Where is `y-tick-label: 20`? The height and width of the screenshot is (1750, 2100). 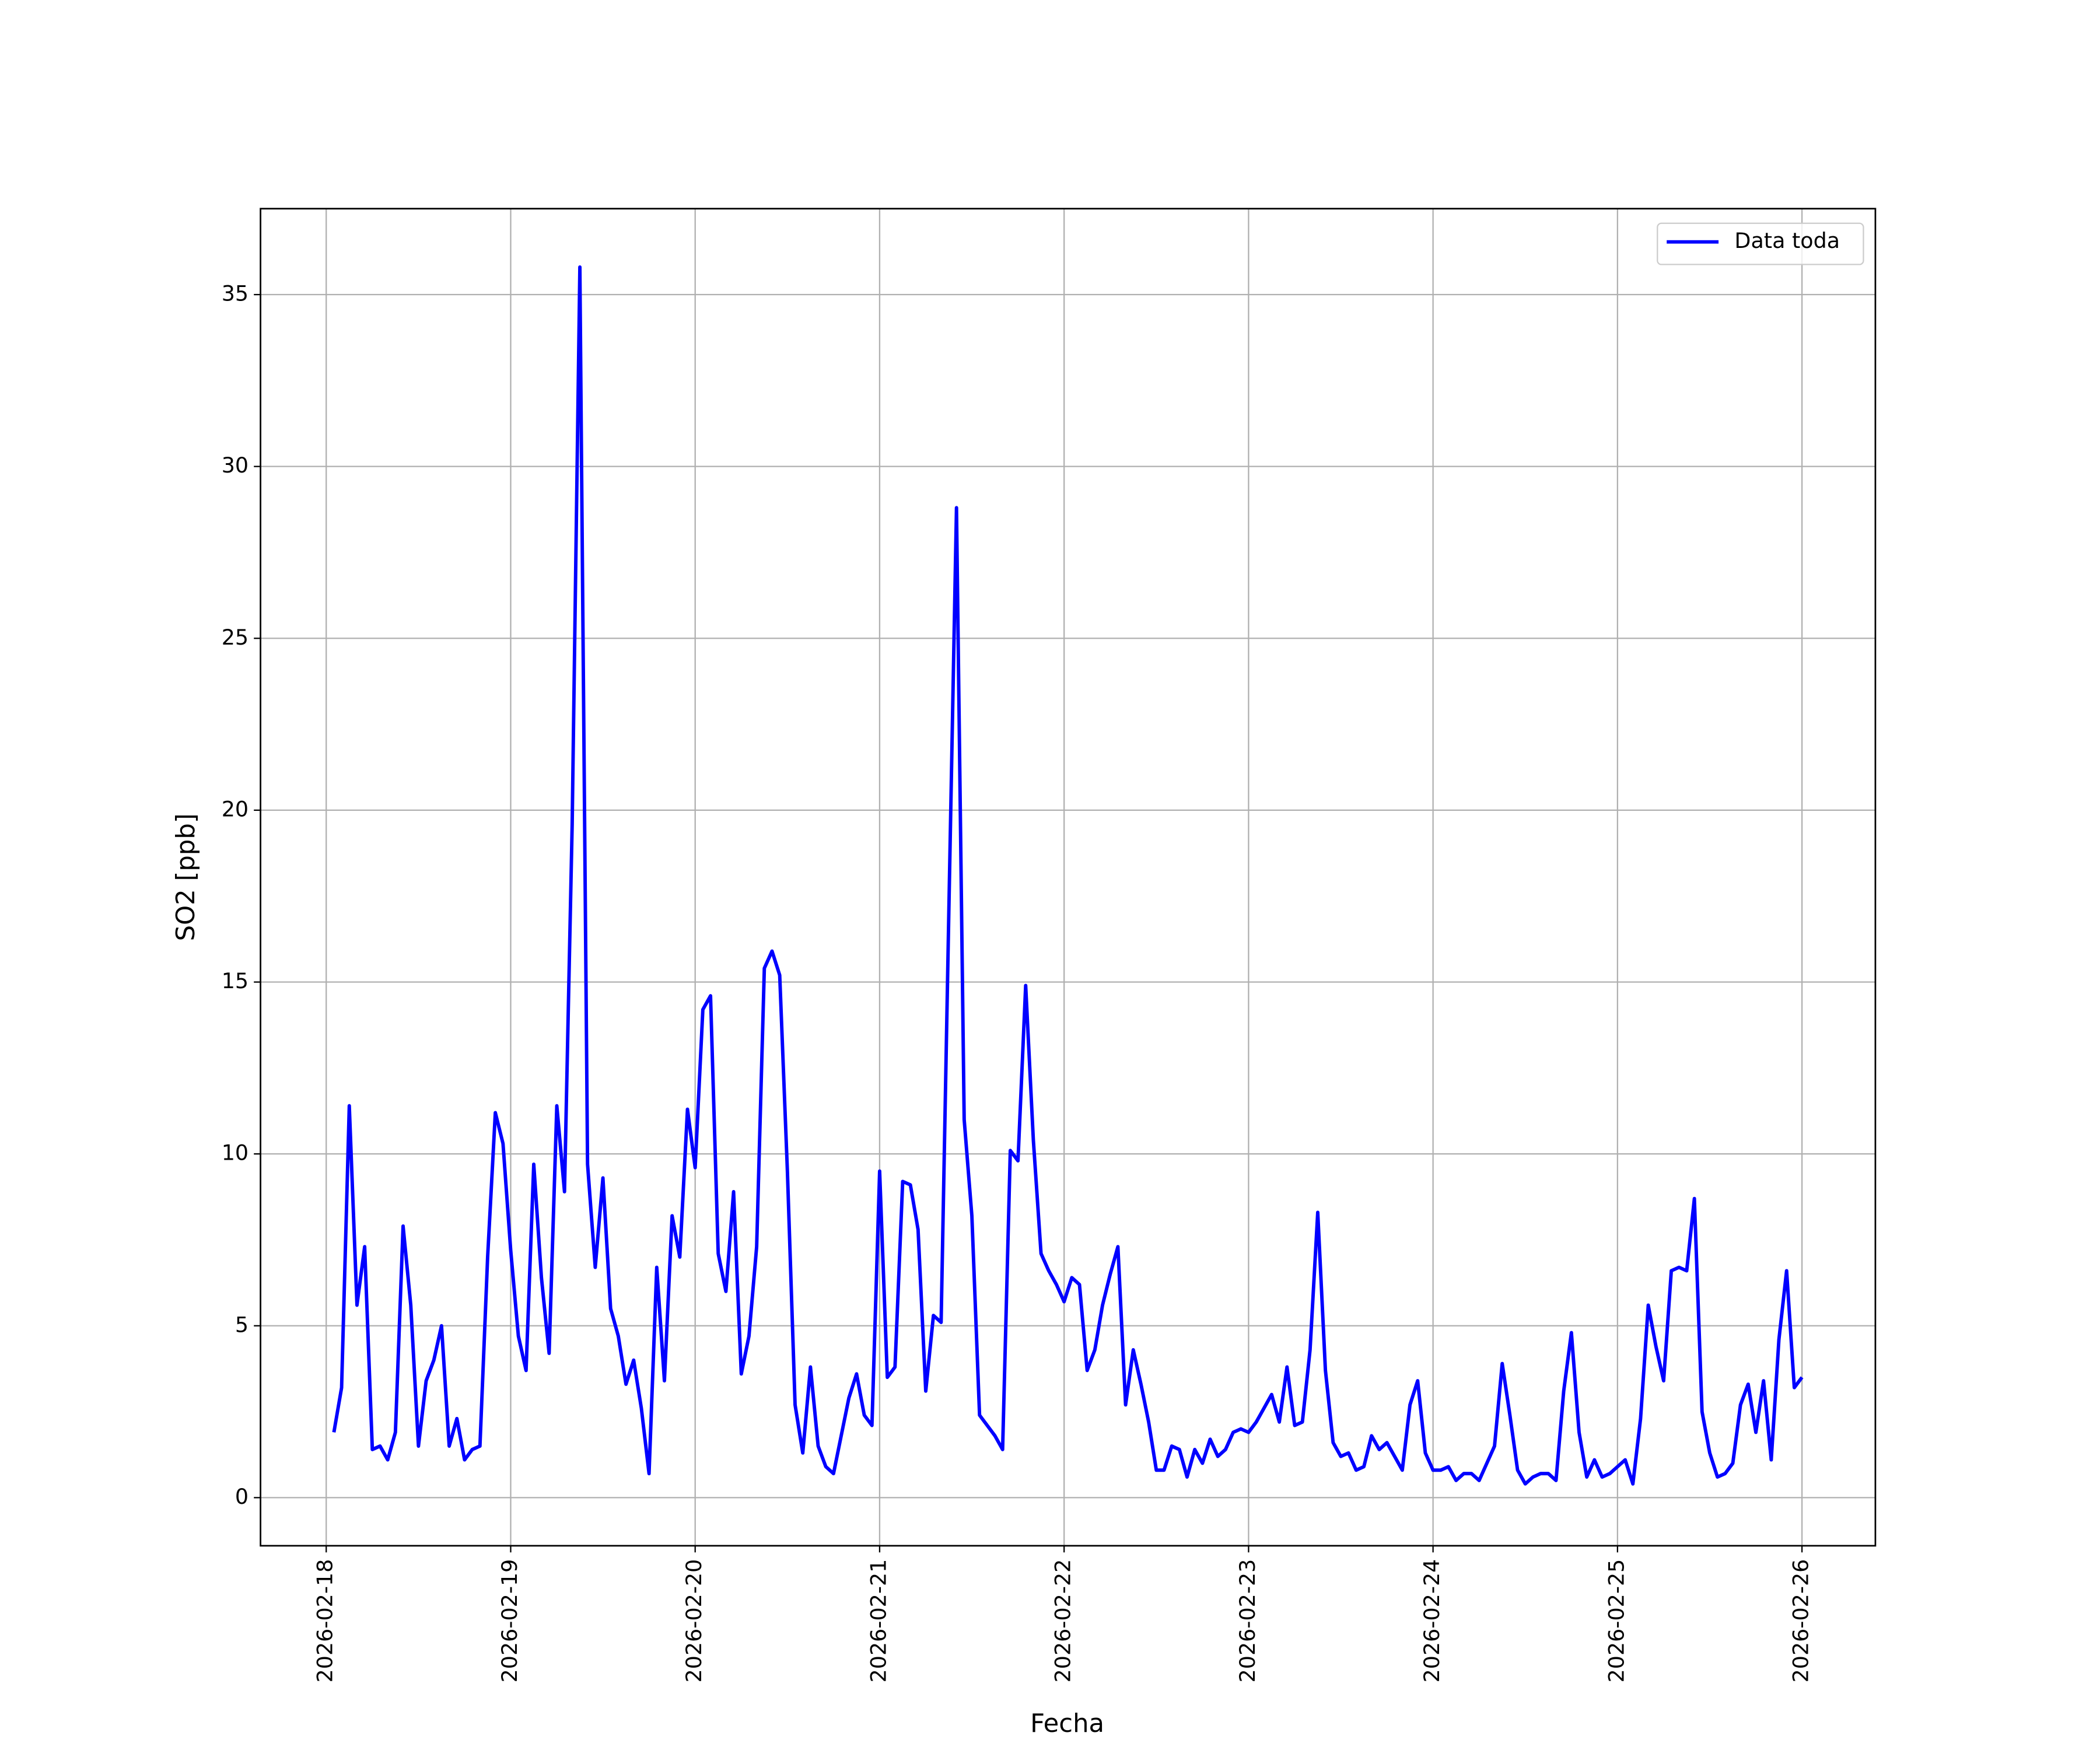 y-tick-label: 20 is located at coordinates (235, 808).